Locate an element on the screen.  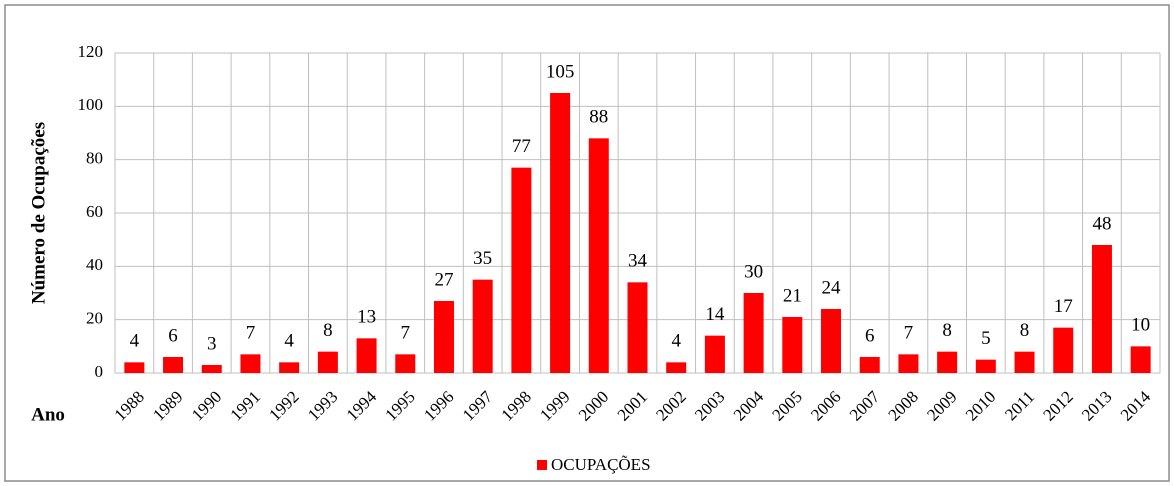
x-tick-label: 1990 is located at coordinates (206, 405).